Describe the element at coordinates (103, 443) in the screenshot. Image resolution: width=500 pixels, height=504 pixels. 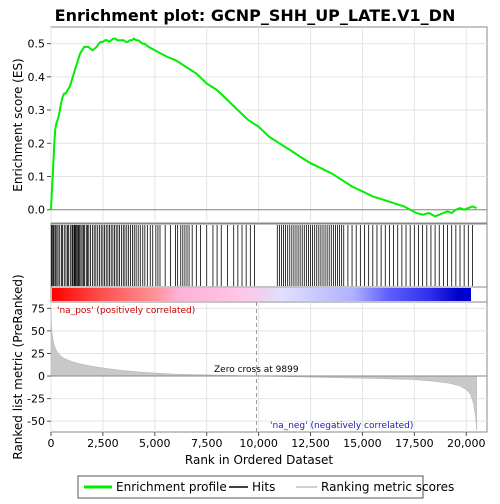
I see `x-tick-label: 2,500` at that location.